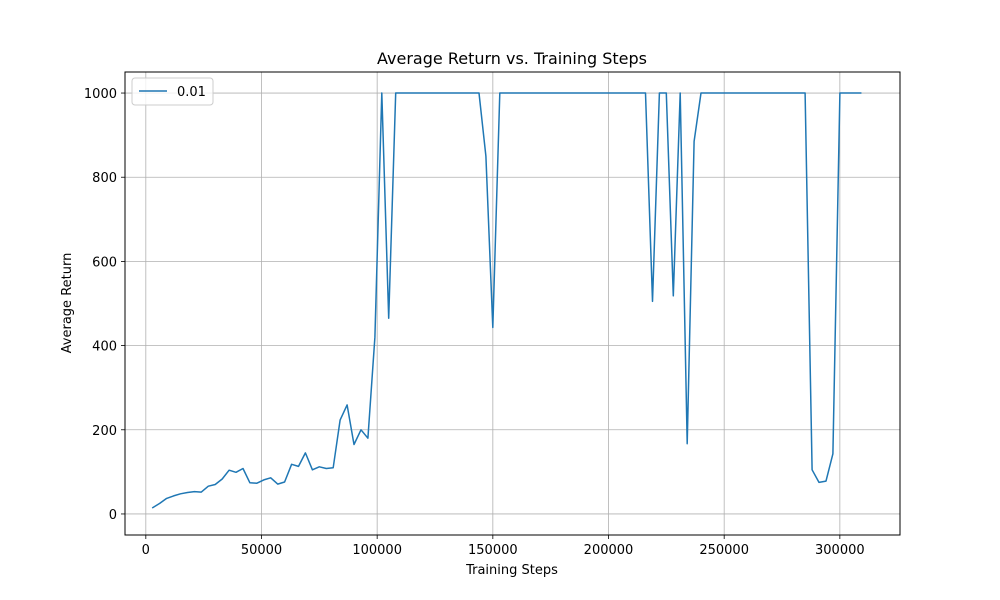 The height and width of the screenshot is (600, 1000). I want to click on legend: 0.01, so click(172, 91).